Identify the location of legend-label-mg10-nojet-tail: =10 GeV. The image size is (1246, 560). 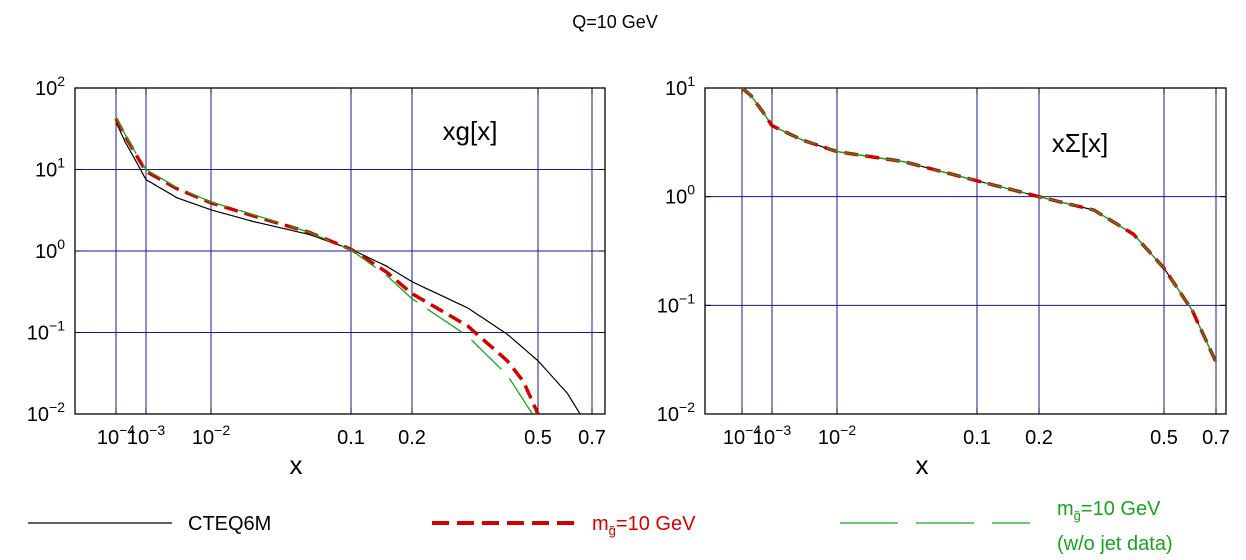
(1121, 509).